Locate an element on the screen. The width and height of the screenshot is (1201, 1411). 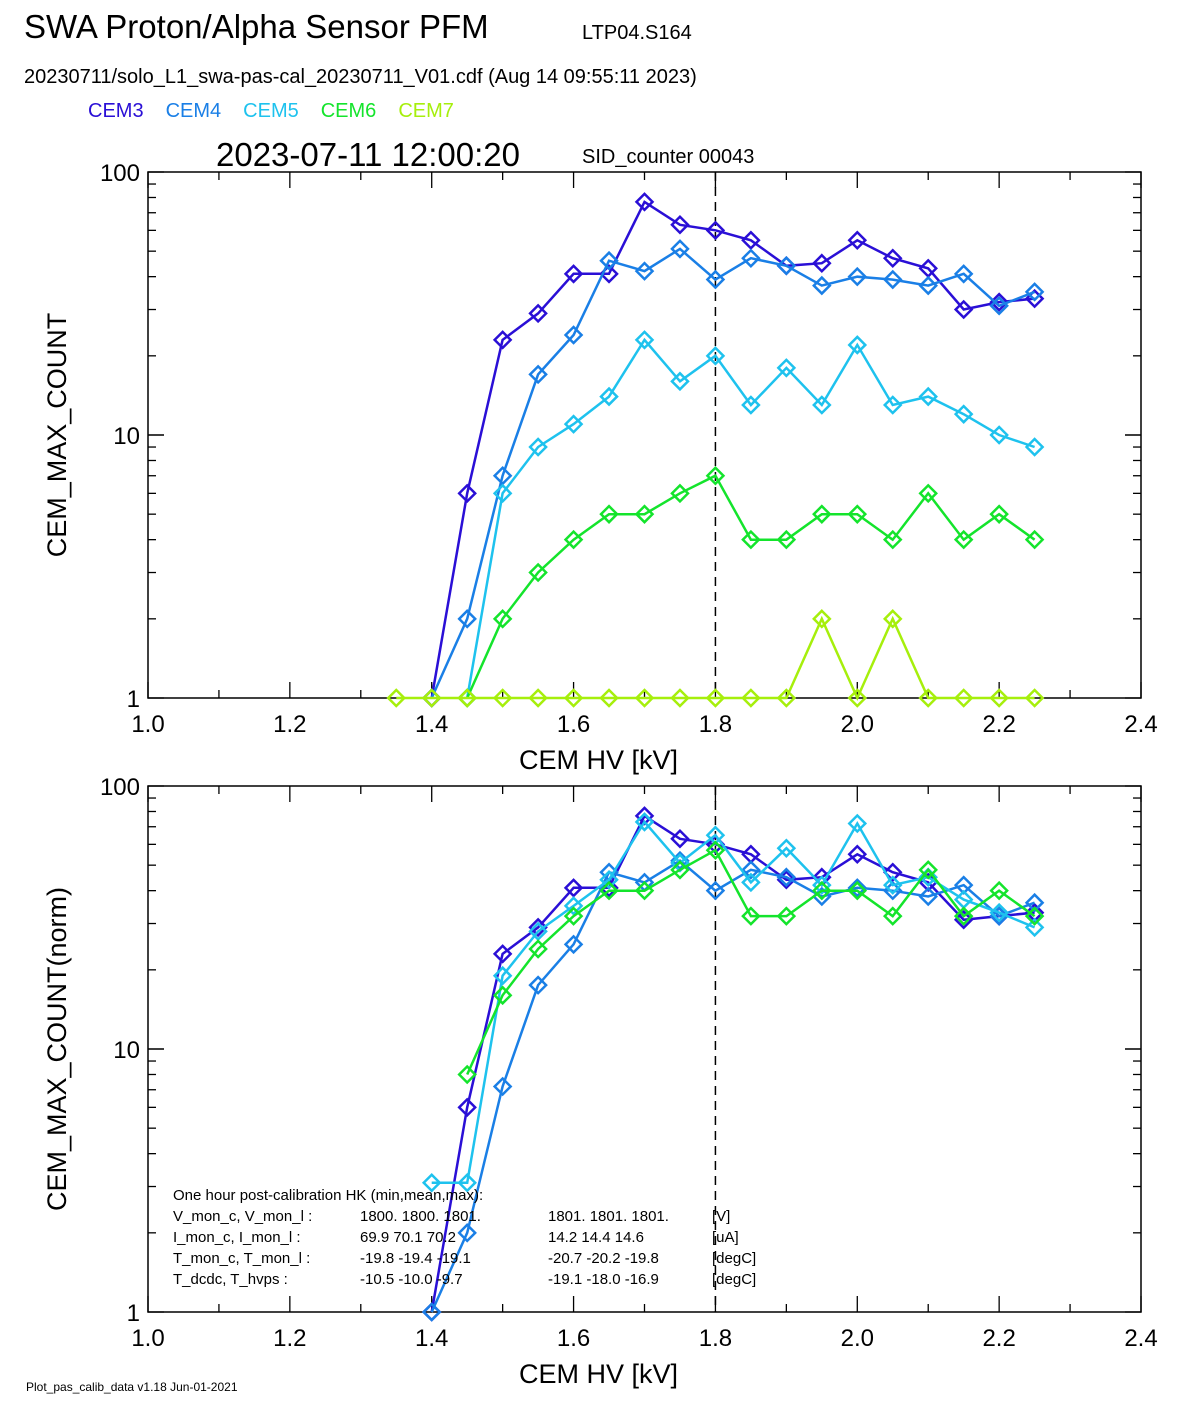
hk-row-l: -19.1 -18.0 -16.9 is located at coordinates (603, 1279).